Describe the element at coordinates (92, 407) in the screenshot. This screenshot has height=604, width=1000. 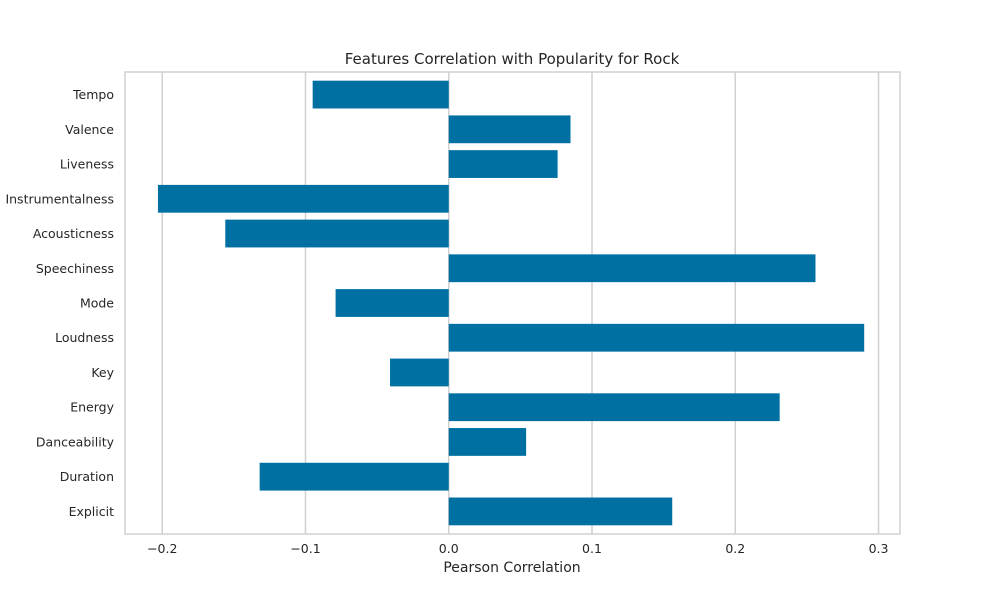
I see `y-tick-label: Energy` at that location.